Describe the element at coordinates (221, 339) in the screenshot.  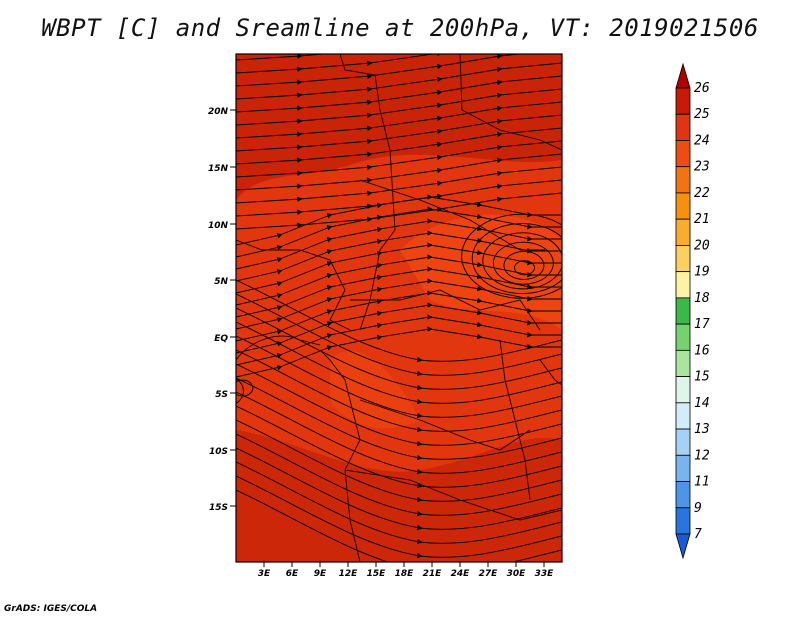
I see `lat-label: EQ` at that location.